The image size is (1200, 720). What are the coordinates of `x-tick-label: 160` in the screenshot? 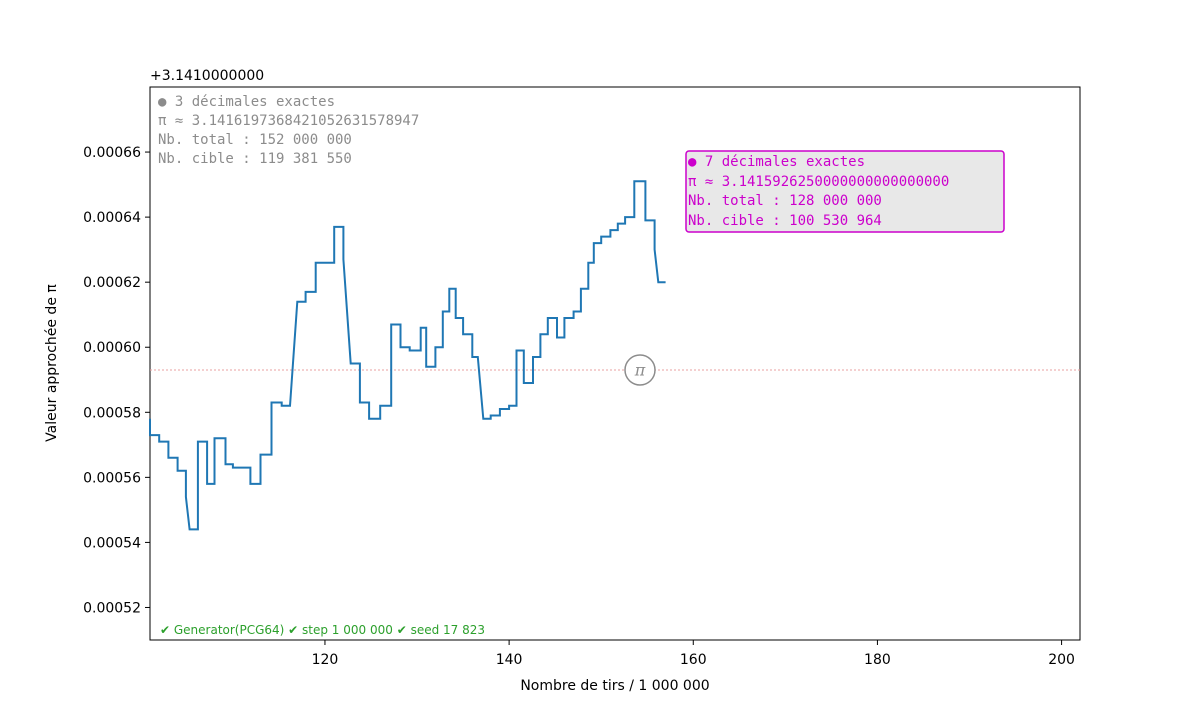 It's located at (693, 660).